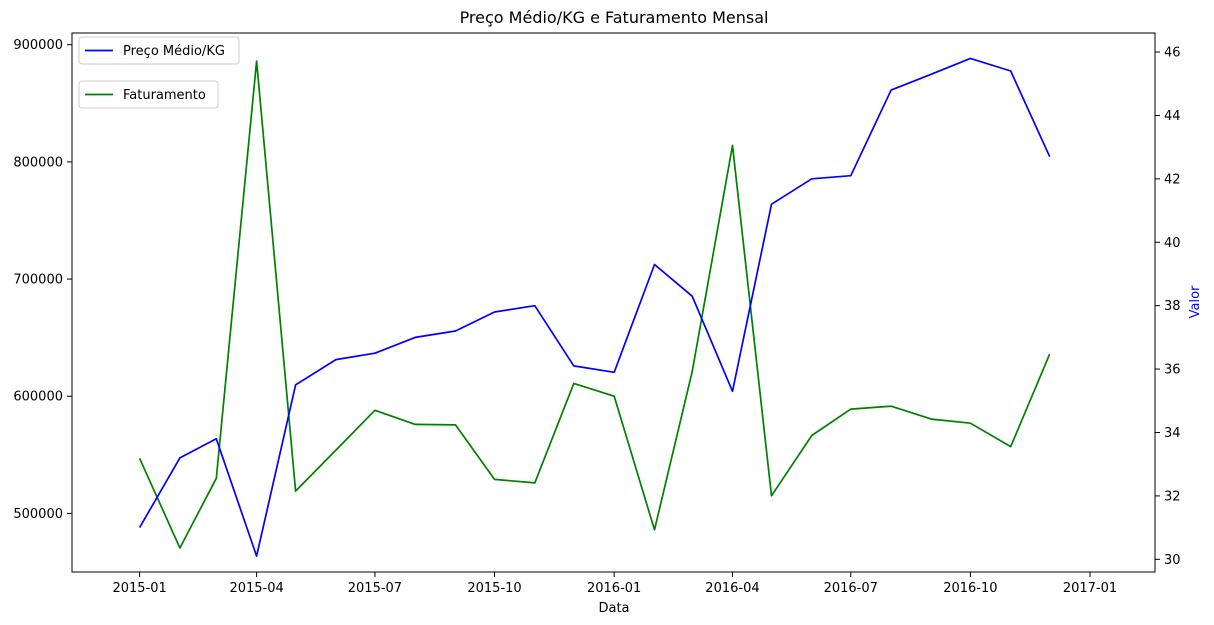  Describe the element at coordinates (970, 588) in the screenshot. I see `x-tick-label: 2016-10` at that location.